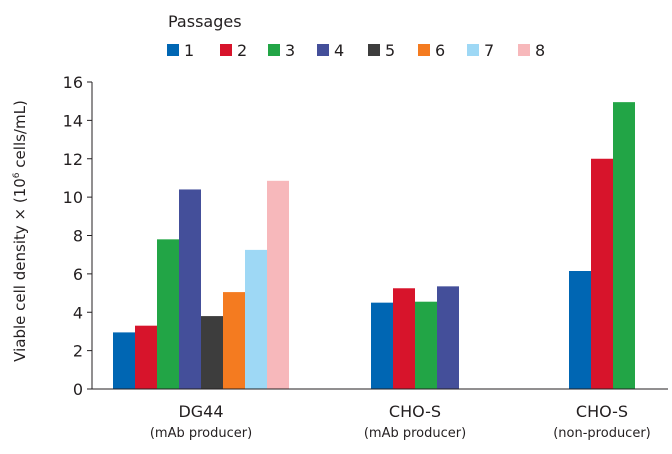  Describe the element at coordinates (205, 21) in the screenshot. I see `legend-title: Passages` at that location.